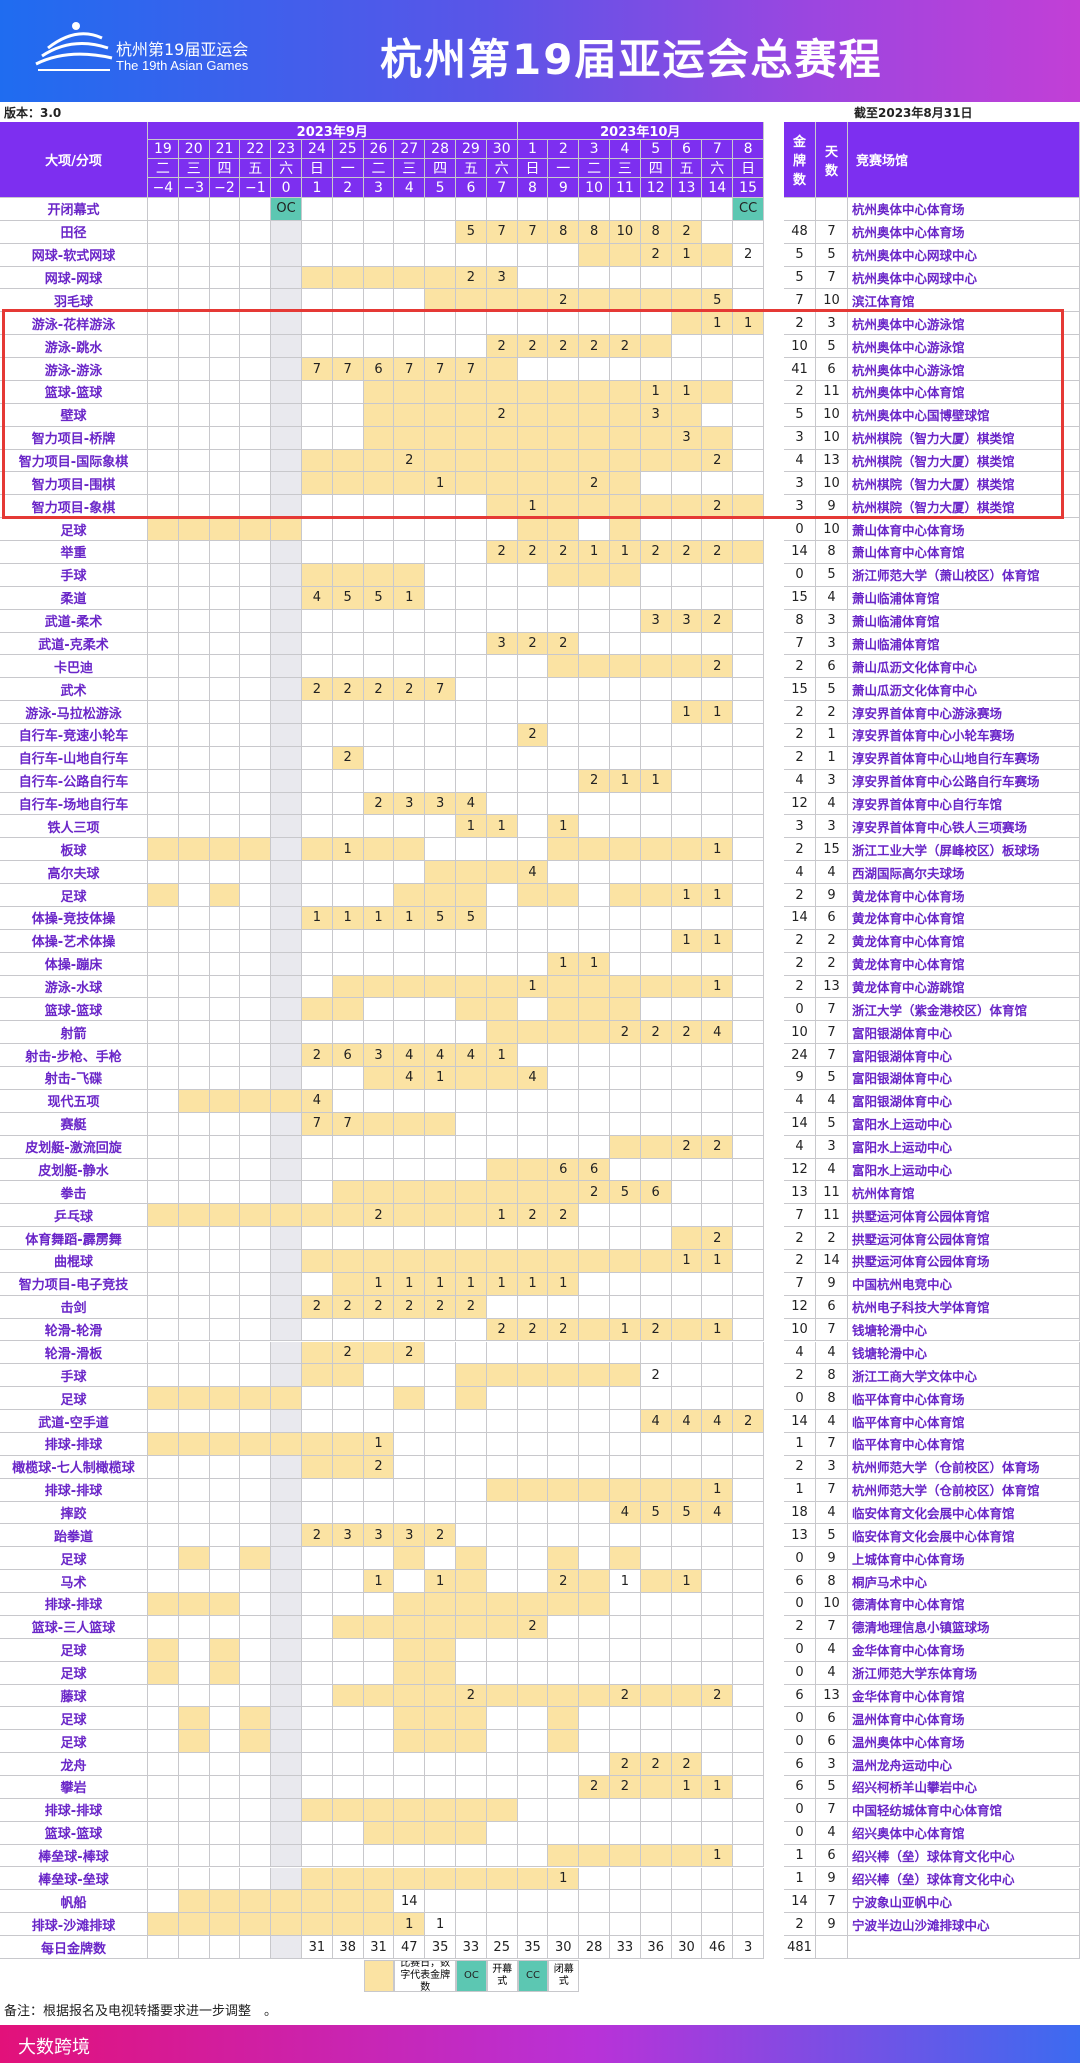  I want to click on date-header: 21, so click(225, 149).